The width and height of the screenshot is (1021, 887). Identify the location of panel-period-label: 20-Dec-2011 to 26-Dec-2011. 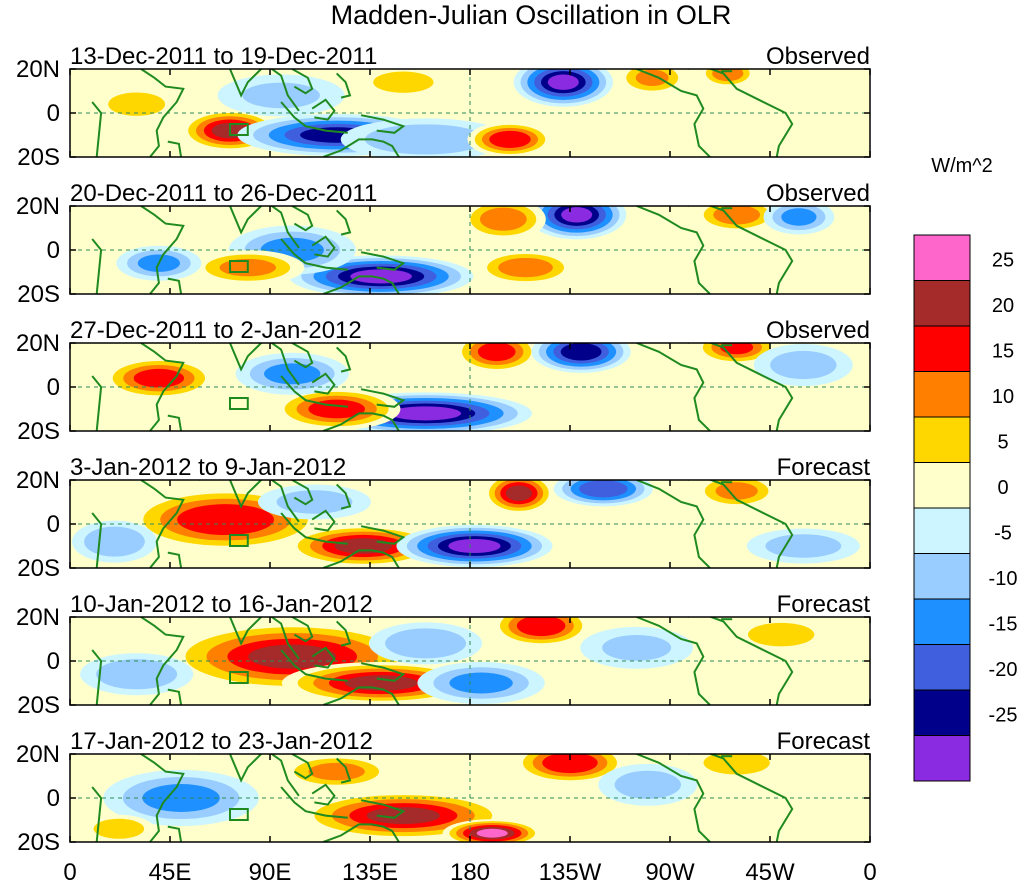
(223, 193).